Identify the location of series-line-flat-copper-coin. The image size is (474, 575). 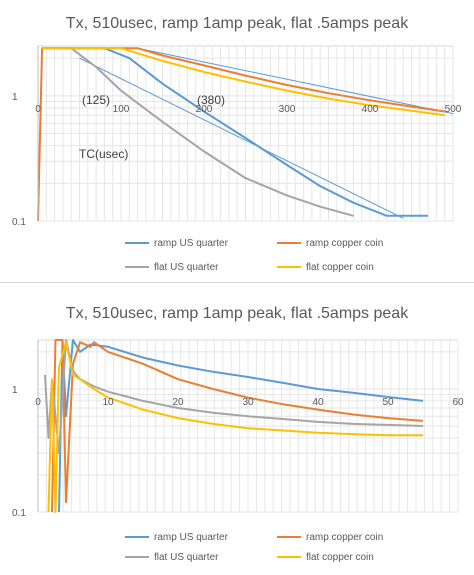
(243, 82).